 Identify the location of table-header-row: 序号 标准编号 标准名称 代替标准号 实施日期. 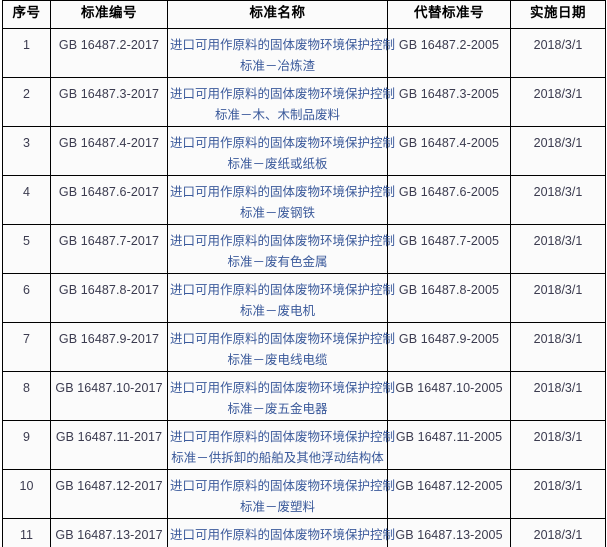
(304, 14).